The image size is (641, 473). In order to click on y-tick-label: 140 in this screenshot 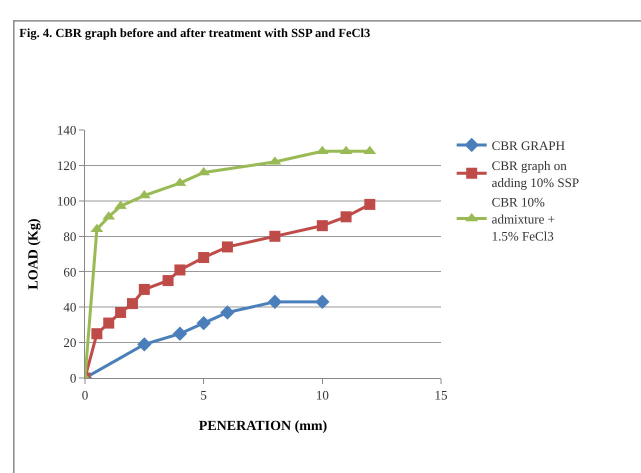, I will do `click(66, 130)`.